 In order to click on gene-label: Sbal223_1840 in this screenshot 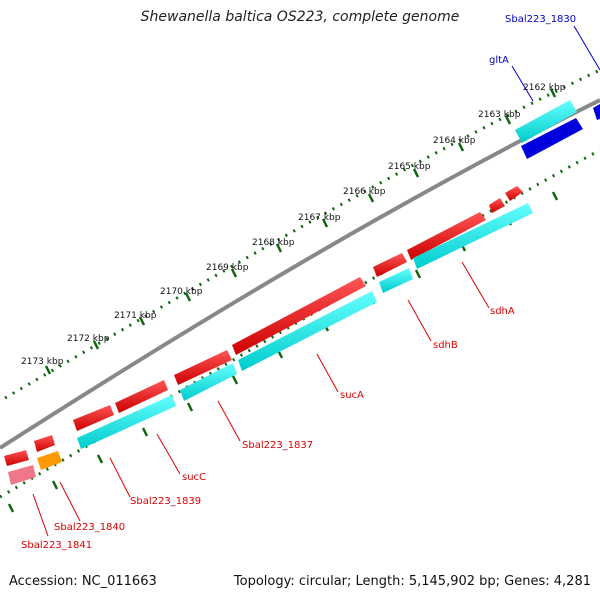, I will do `click(89, 527)`.